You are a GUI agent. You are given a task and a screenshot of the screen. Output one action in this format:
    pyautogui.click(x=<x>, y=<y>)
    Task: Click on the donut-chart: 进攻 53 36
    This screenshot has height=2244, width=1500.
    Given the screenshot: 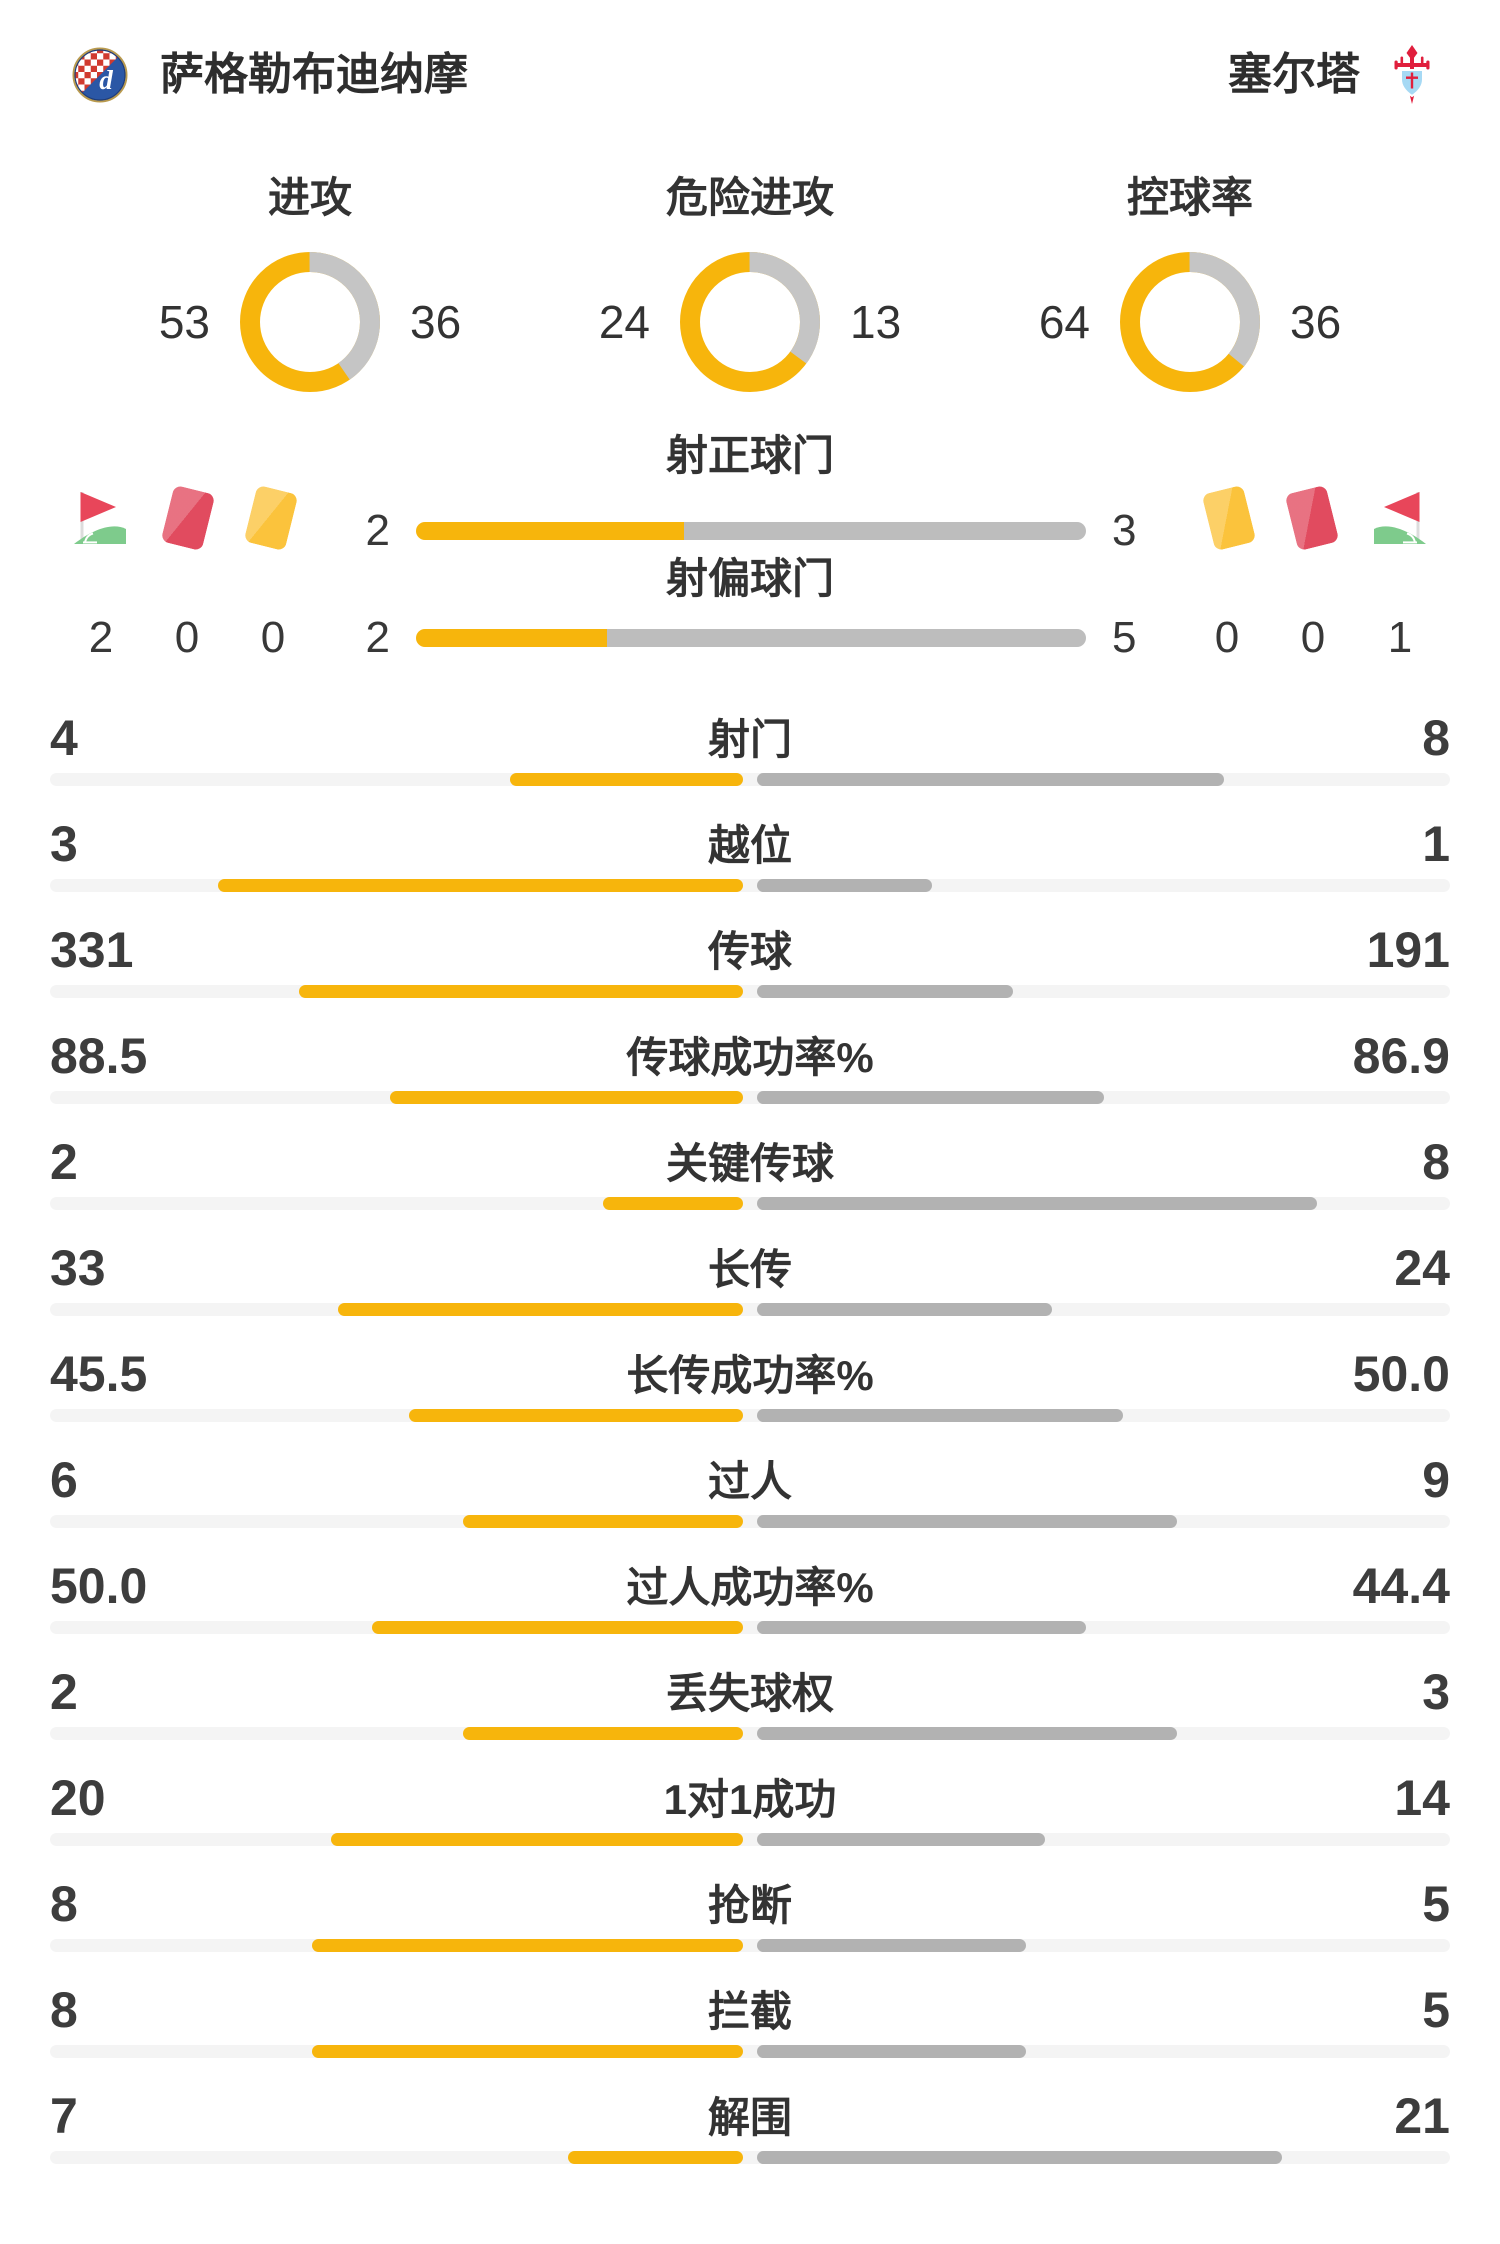 What is the action you would take?
    pyautogui.click(x=310, y=326)
    